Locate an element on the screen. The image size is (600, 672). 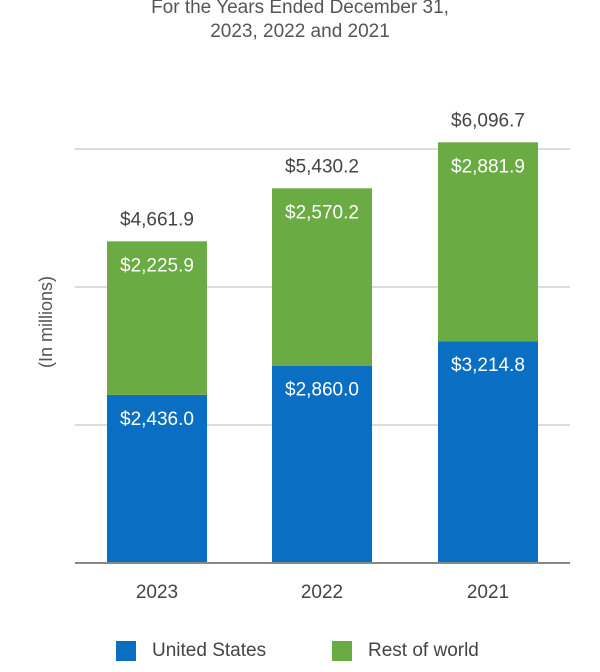
data-label-2021-united-states: $3,214.8 is located at coordinates (488, 365).